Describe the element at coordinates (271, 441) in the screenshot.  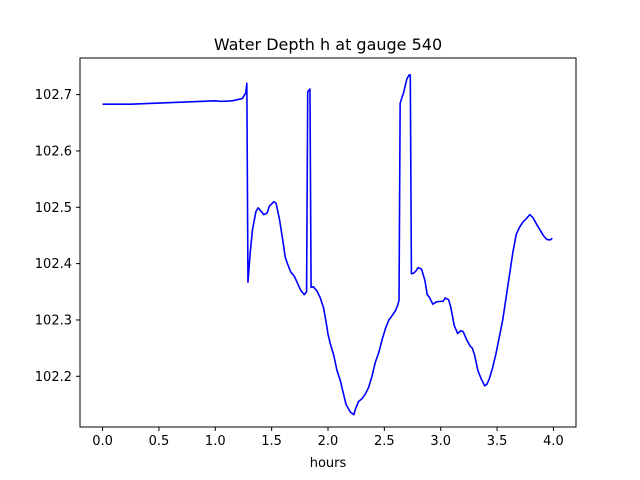
I see `x-tick-label: 1.5` at that location.